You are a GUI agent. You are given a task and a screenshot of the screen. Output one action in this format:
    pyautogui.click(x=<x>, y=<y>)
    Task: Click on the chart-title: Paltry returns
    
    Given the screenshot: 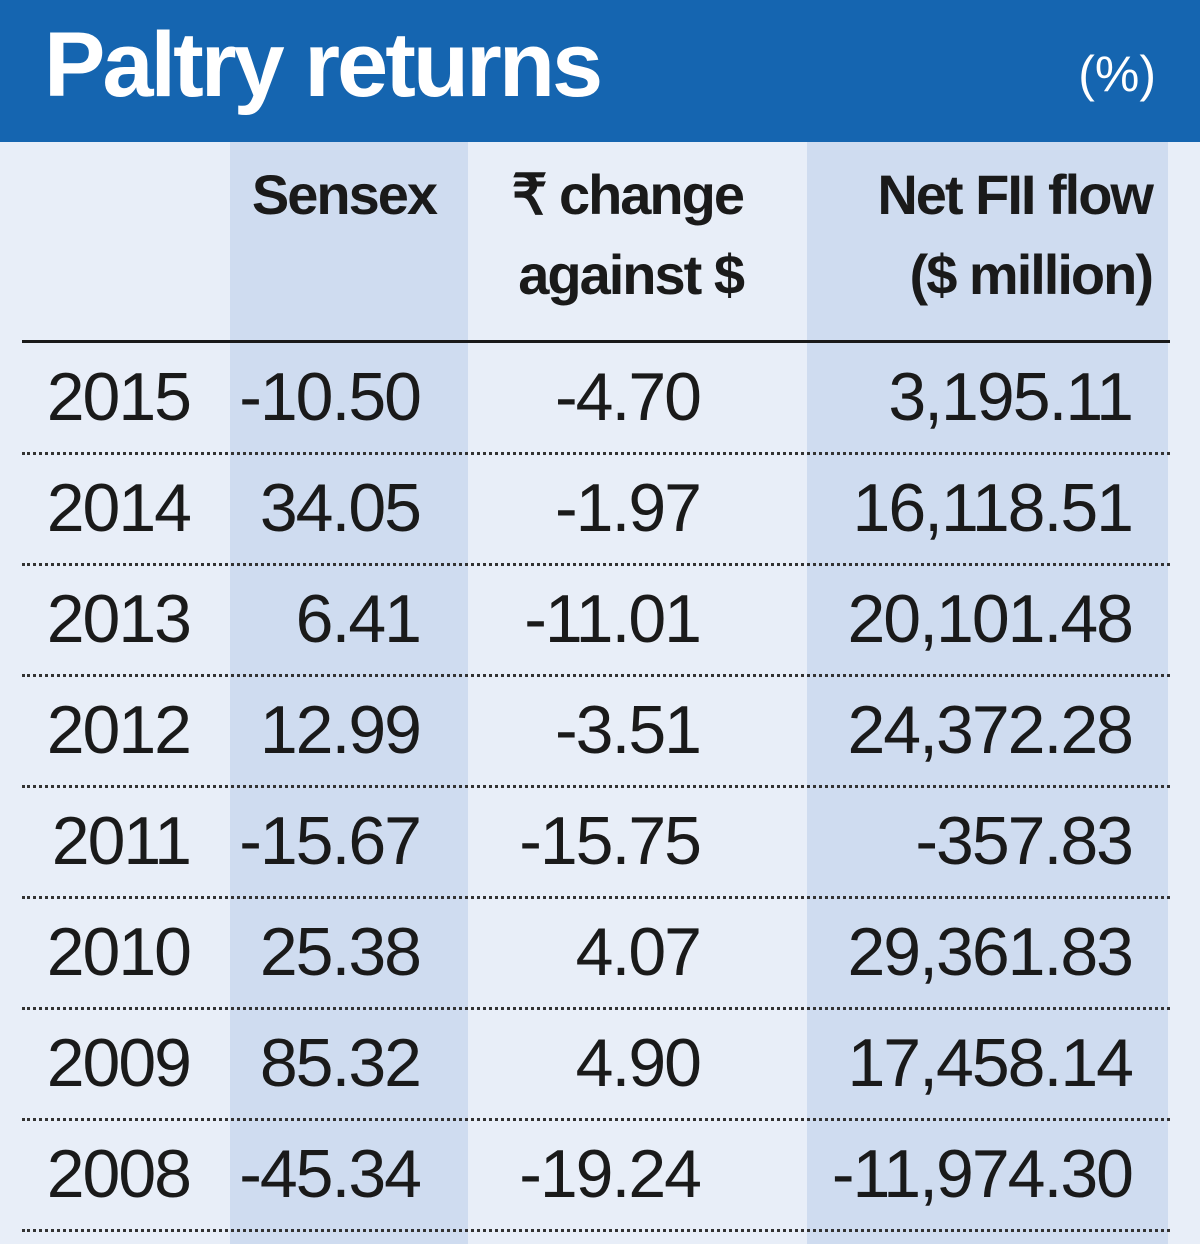 What is the action you would take?
    pyautogui.click(x=323, y=65)
    